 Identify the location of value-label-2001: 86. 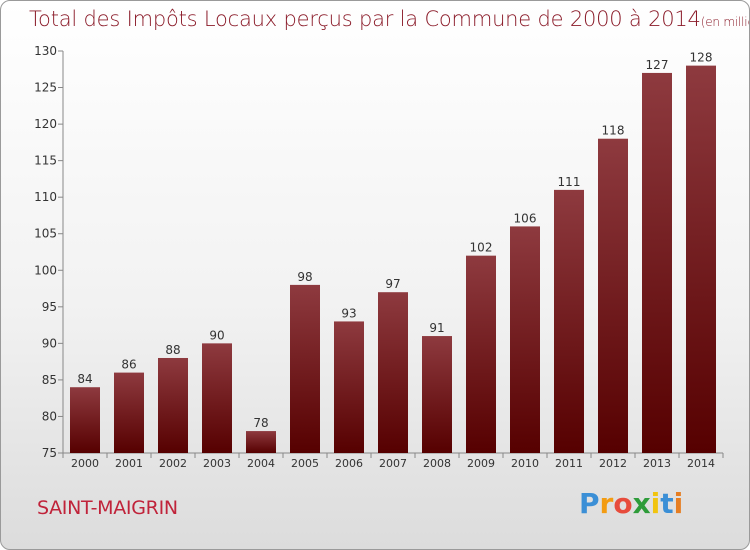
(128, 365).